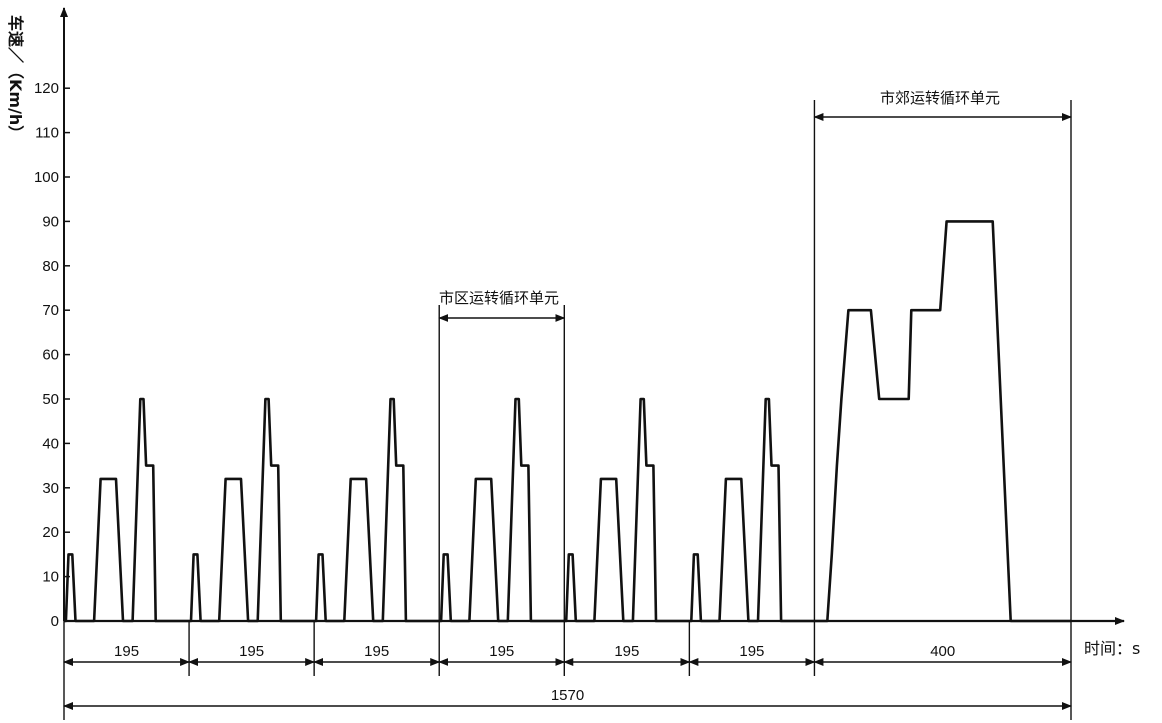  Describe the element at coordinates (50, 488) in the screenshot. I see `y-tick-label: 30` at that location.